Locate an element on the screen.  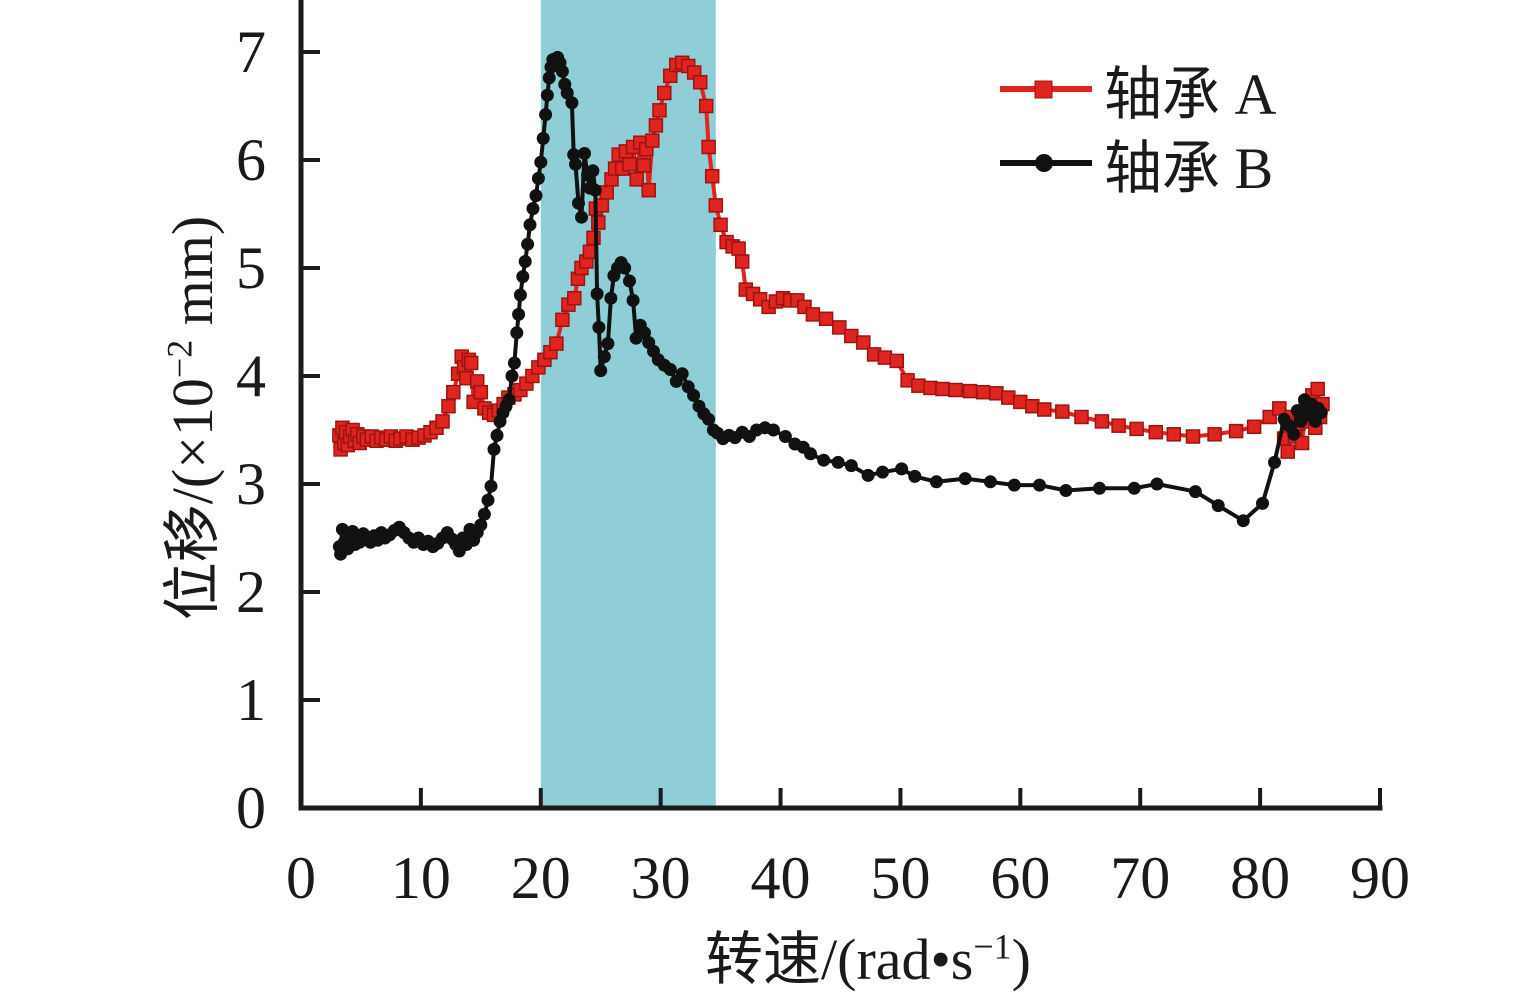
y-axis-label-text: 位移/(×10 is located at coordinates (192, 499).